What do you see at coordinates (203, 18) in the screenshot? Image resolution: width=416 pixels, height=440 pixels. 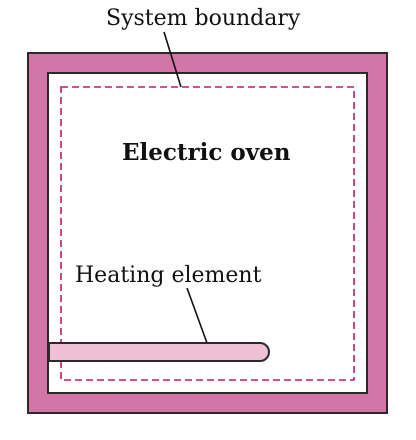 I see `system-boundary-label: System boundary` at bounding box center [203, 18].